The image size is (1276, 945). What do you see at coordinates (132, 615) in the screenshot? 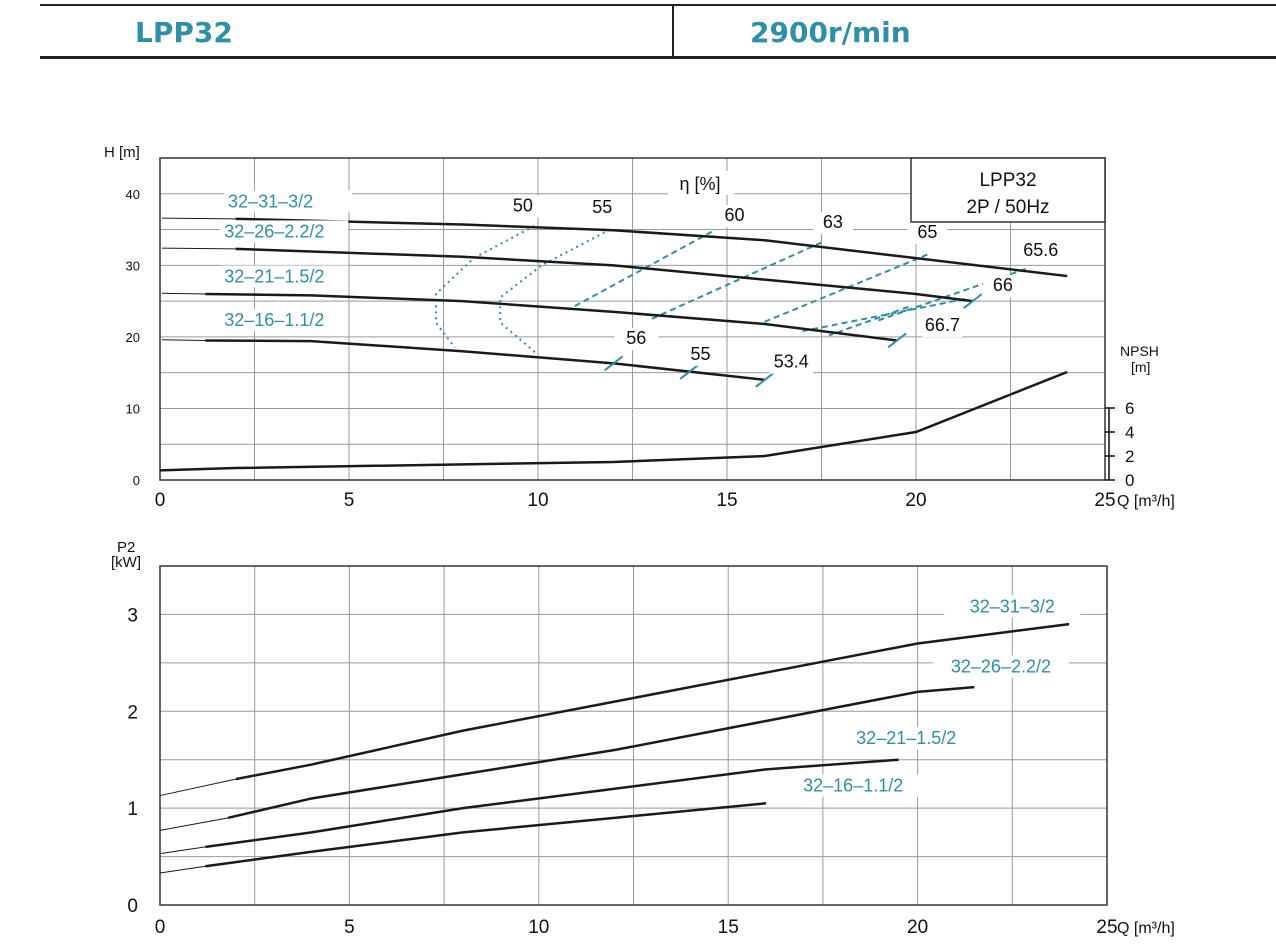
I see `power-y-tick-label: 3` at bounding box center [132, 615].